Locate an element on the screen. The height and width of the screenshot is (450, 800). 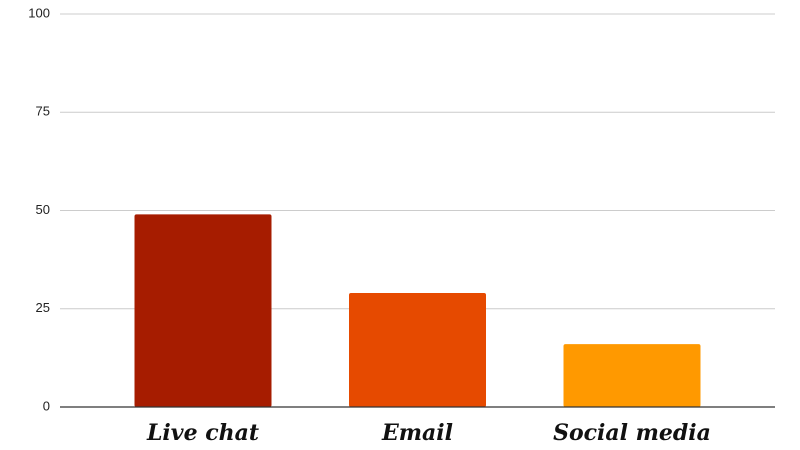
x-tick-label: Email is located at coordinates (417, 433).